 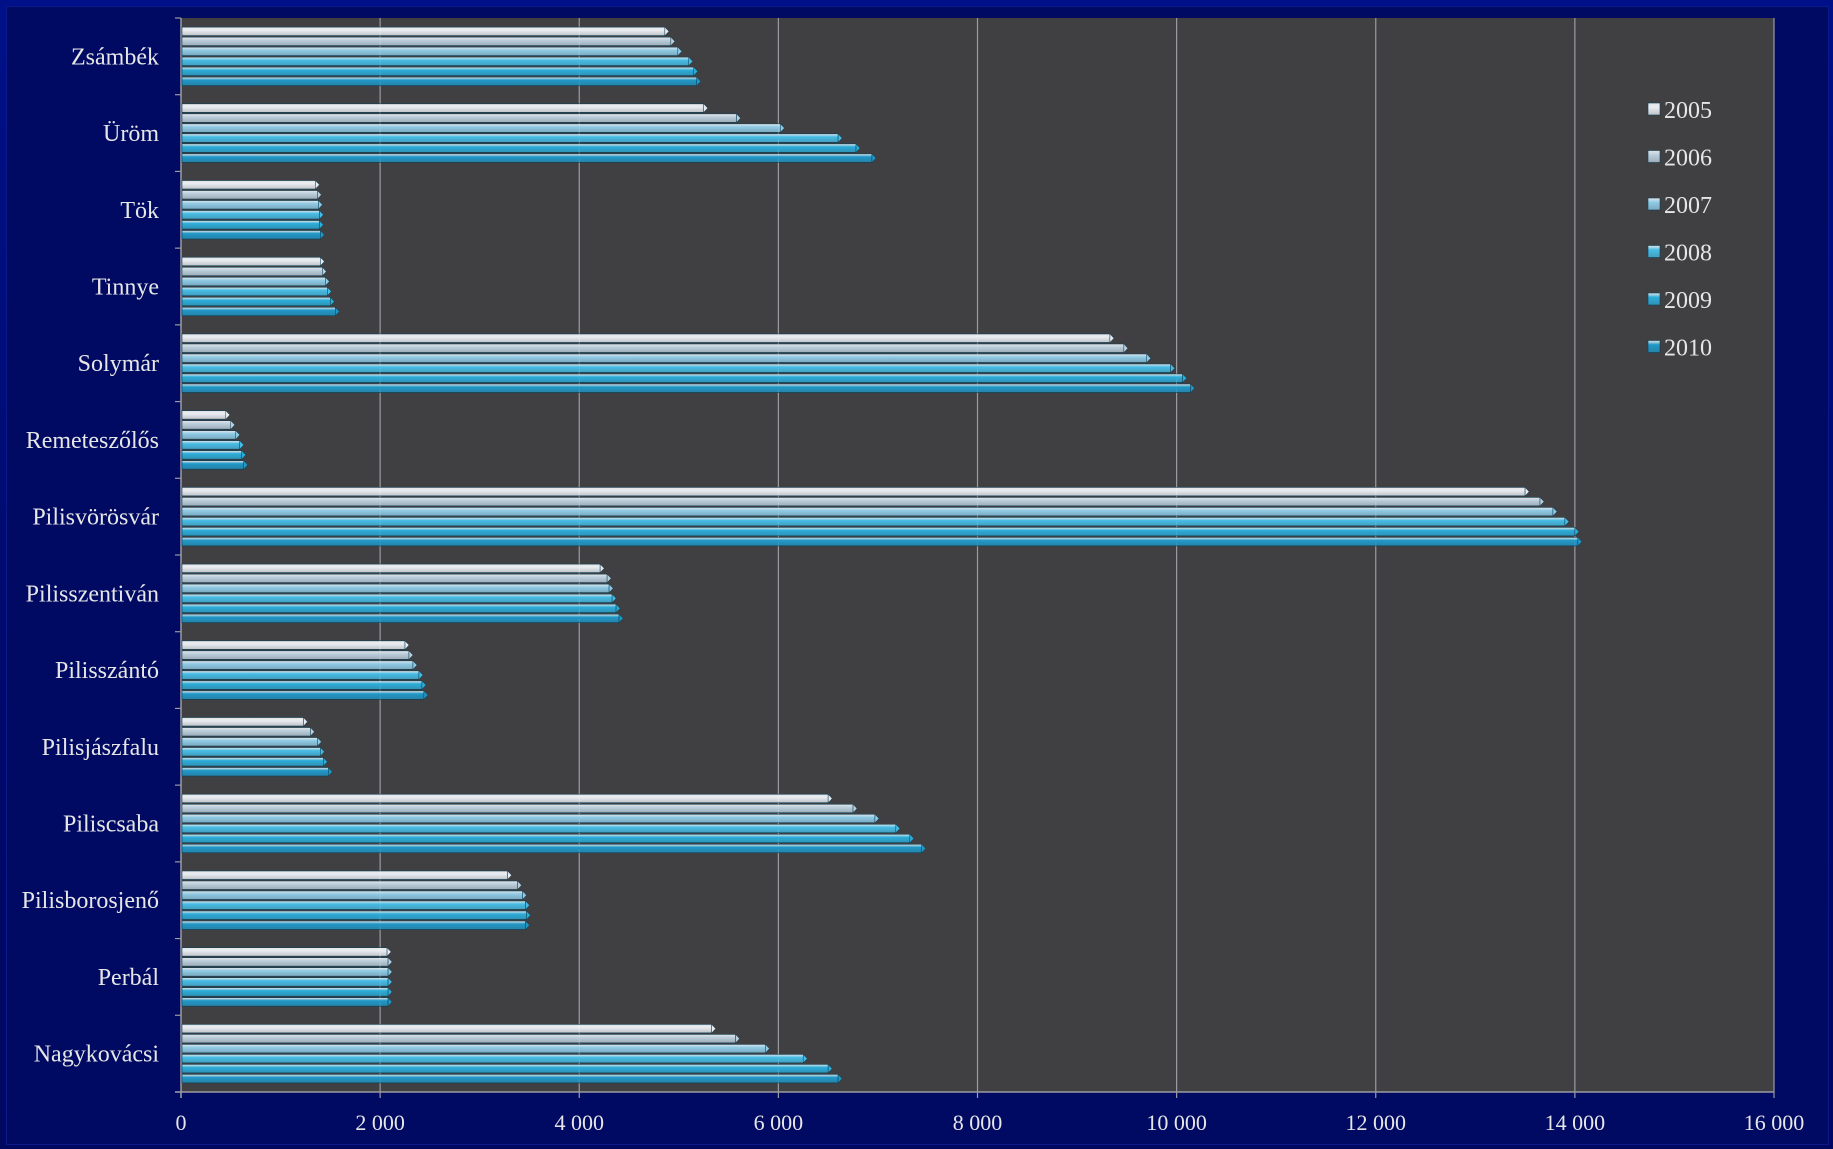 What do you see at coordinates (1654, 156) in the screenshot?
I see `legend-swatch` at bounding box center [1654, 156].